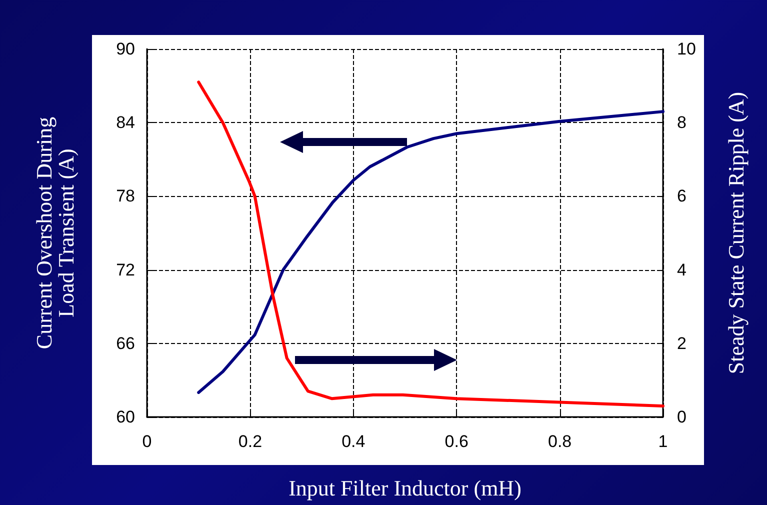 The image size is (767, 505). Describe the element at coordinates (125, 417) in the screenshot. I see `y-tick-label: 60` at that location.